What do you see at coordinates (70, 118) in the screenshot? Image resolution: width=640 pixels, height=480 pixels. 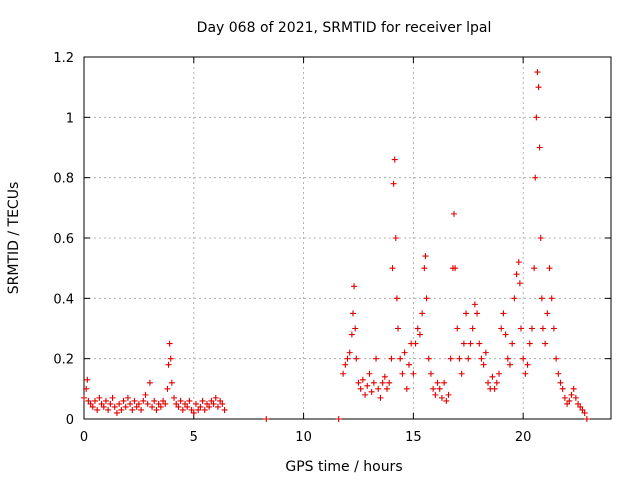 I see `y-tick-label: 1` at bounding box center [70, 118].